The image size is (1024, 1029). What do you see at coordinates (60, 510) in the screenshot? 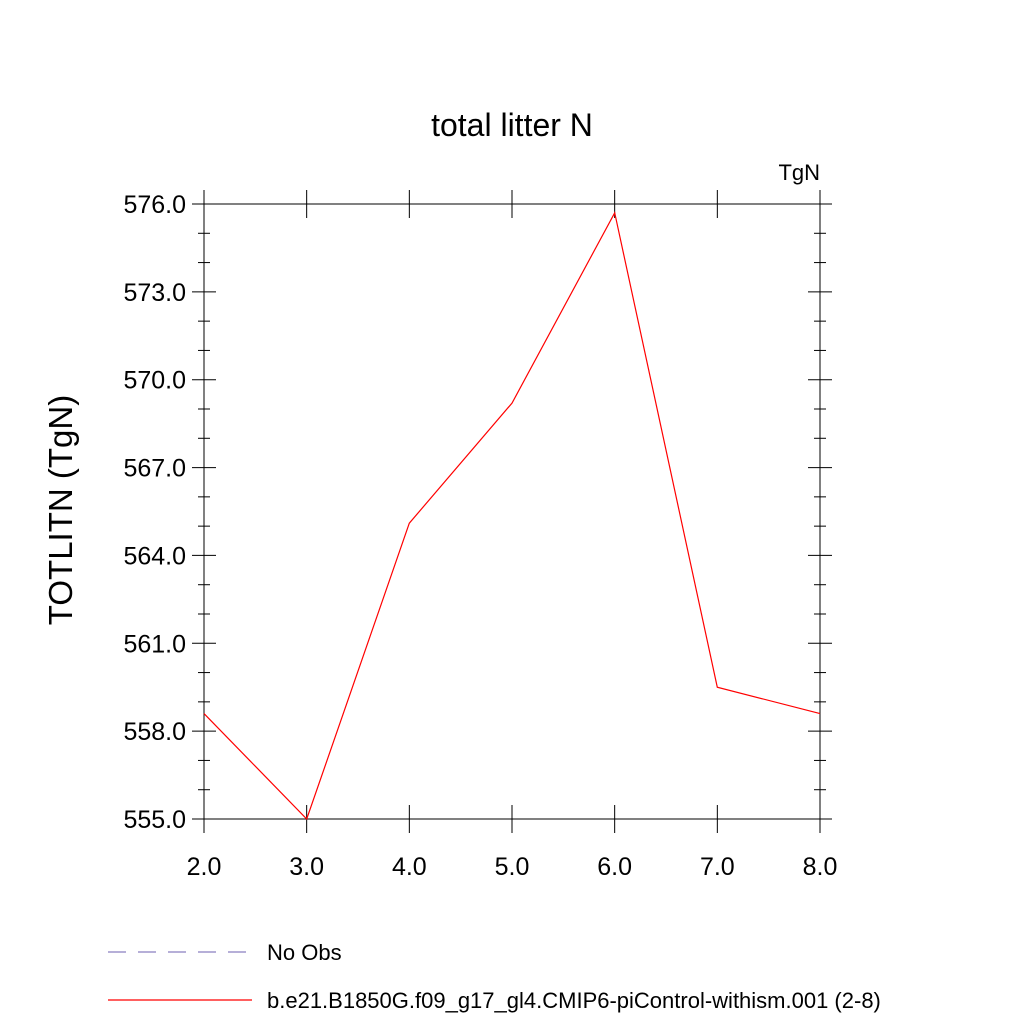
I see `y-axis-label: TOTLITN (TgN)` at bounding box center [60, 510].